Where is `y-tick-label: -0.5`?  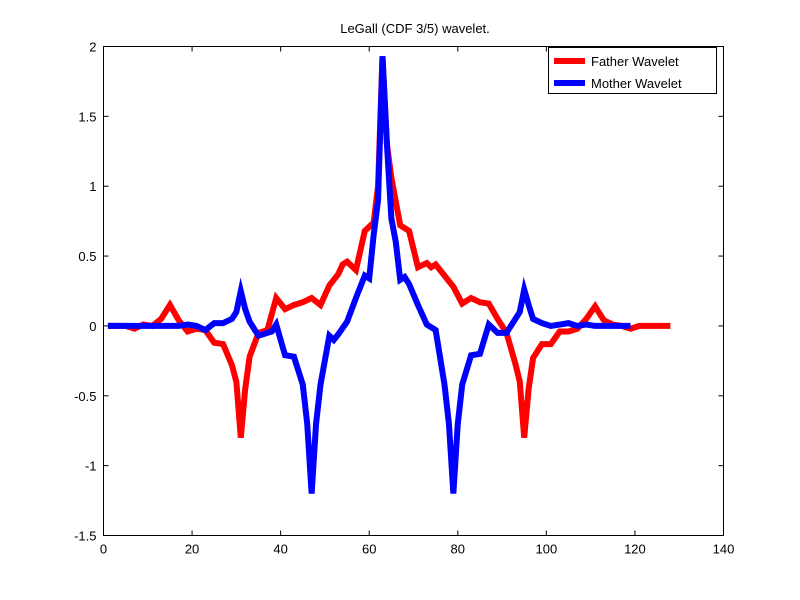
y-tick-label: -0.5 is located at coordinates (85, 396).